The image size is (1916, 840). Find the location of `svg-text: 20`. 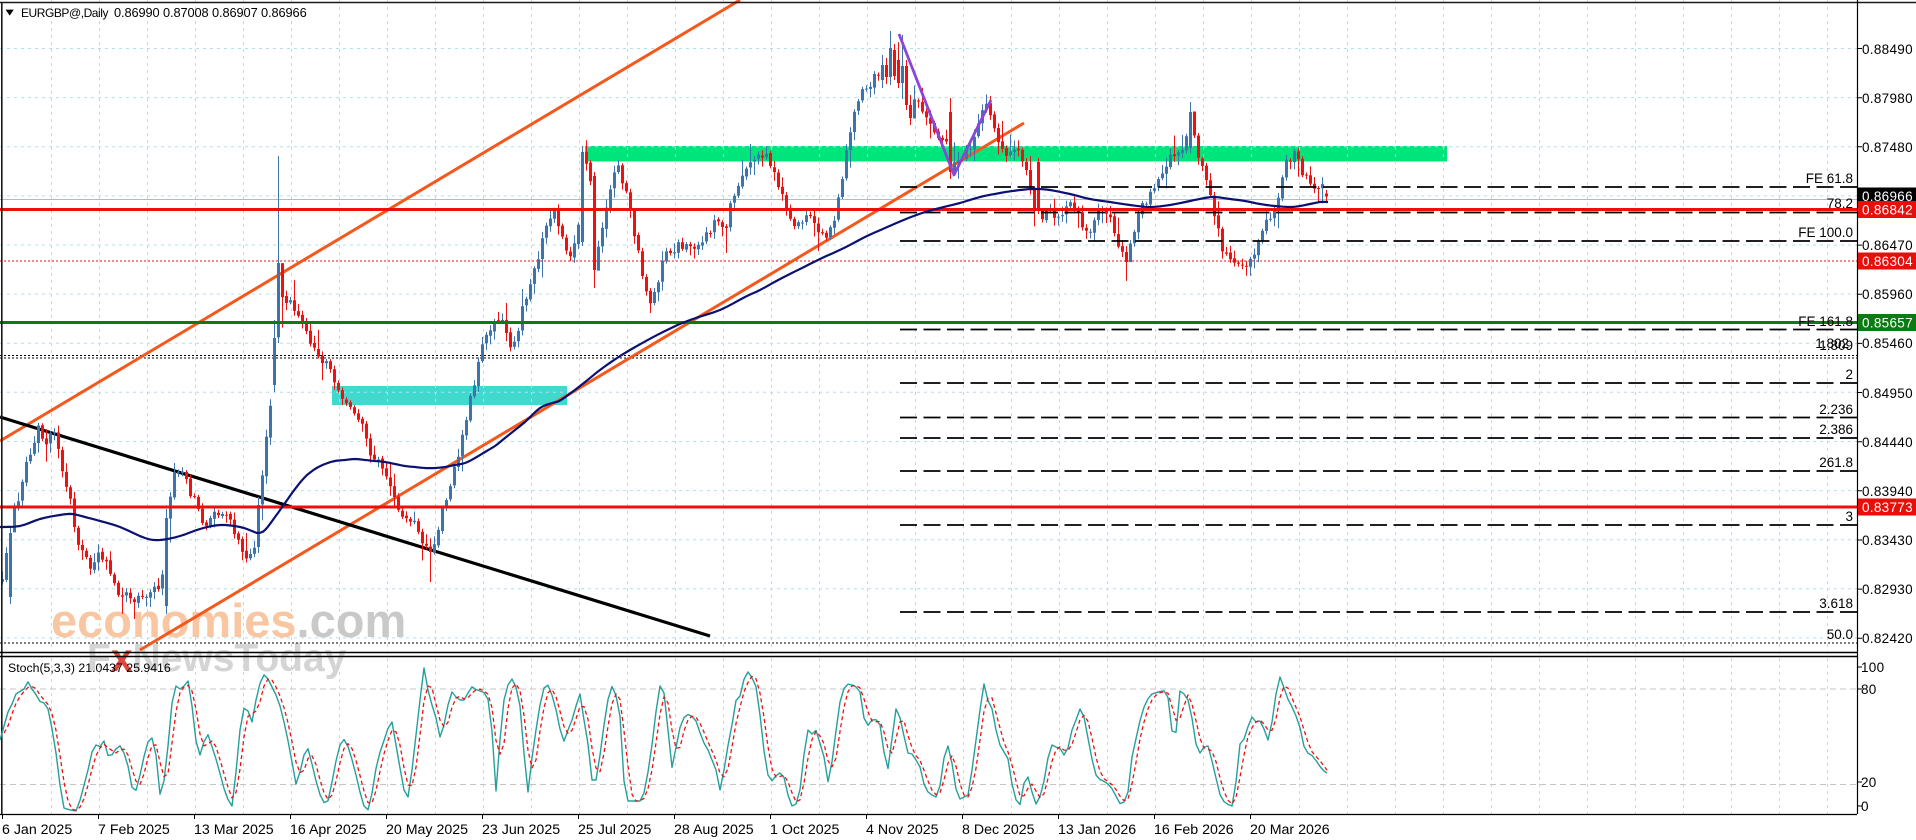

svg-text: 20 is located at coordinates (1869, 782).